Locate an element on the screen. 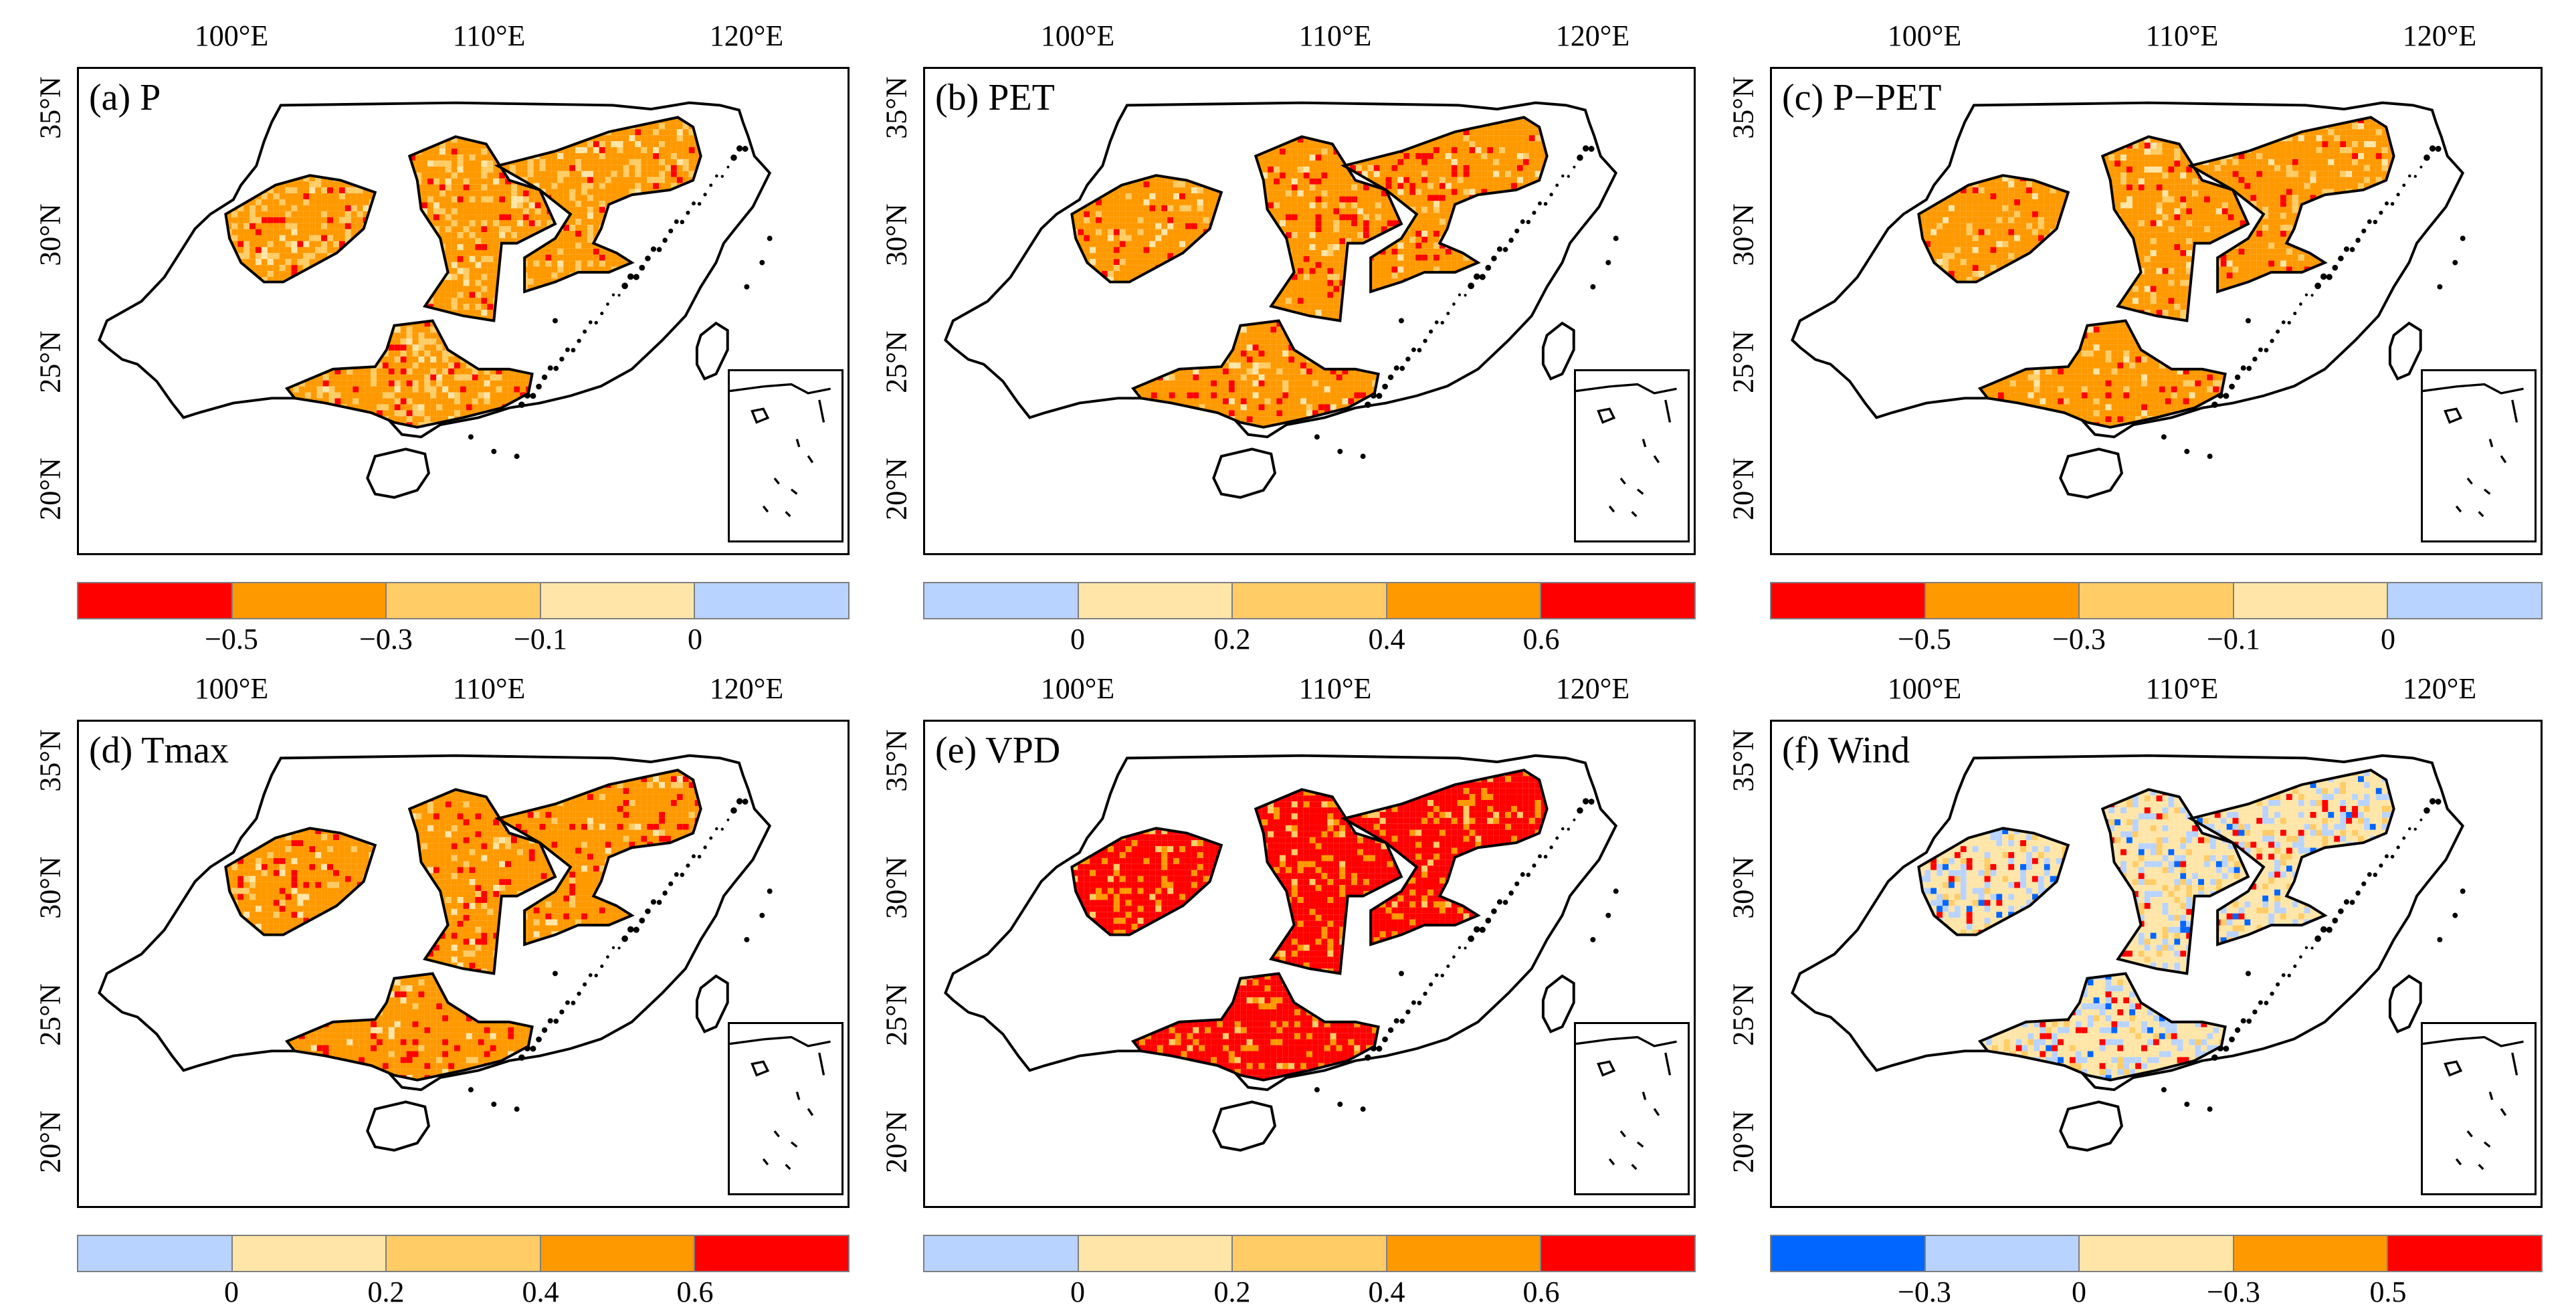 This screenshot has height=1315, width=2576. island-dot is located at coordinates (1363, 456).